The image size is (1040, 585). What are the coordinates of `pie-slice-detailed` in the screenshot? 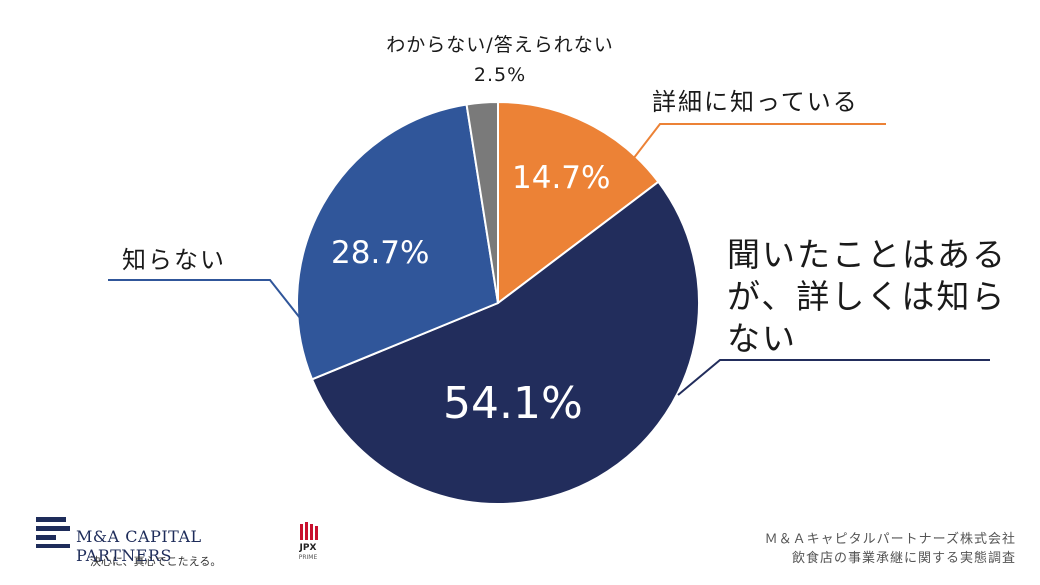 It's located at (578, 203).